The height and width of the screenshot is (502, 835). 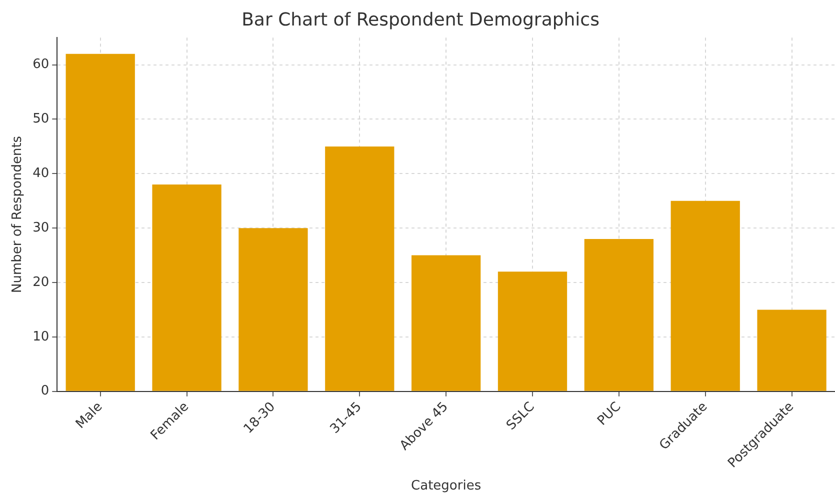 I want to click on chart-title: Bar Chart of Respondent Demographics, so click(x=421, y=19).